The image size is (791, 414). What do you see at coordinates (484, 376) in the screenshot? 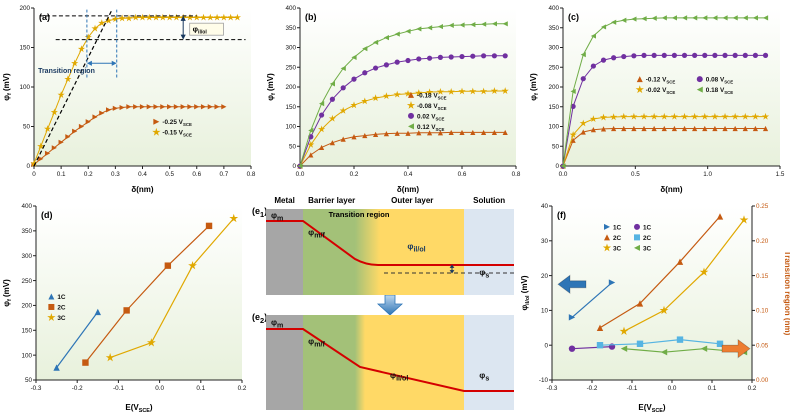
I see `phi-s-label-e2: φs` at bounding box center [484, 376].